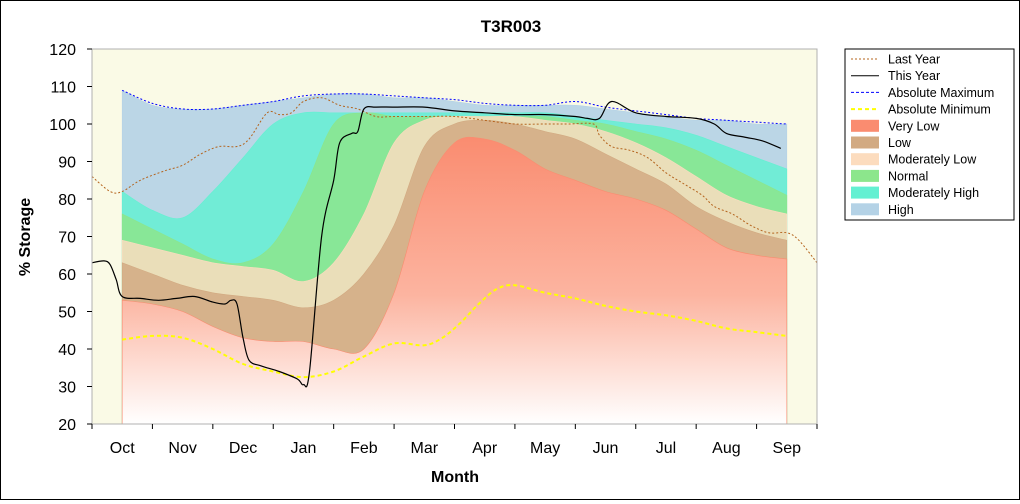 This screenshot has height=504, width=1020. Describe the element at coordinates (364, 448) in the screenshot. I see `x-tick-label: Feb` at that location.